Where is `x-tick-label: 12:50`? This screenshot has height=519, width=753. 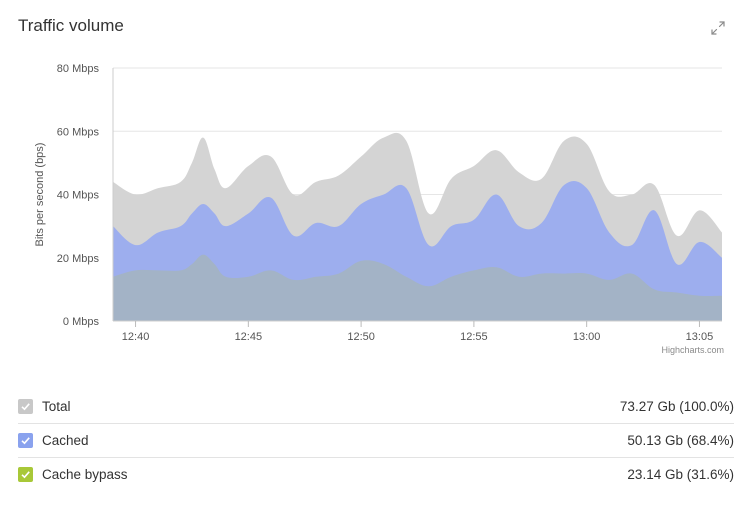 x-tick-label: 12:50 is located at coordinates (361, 337).